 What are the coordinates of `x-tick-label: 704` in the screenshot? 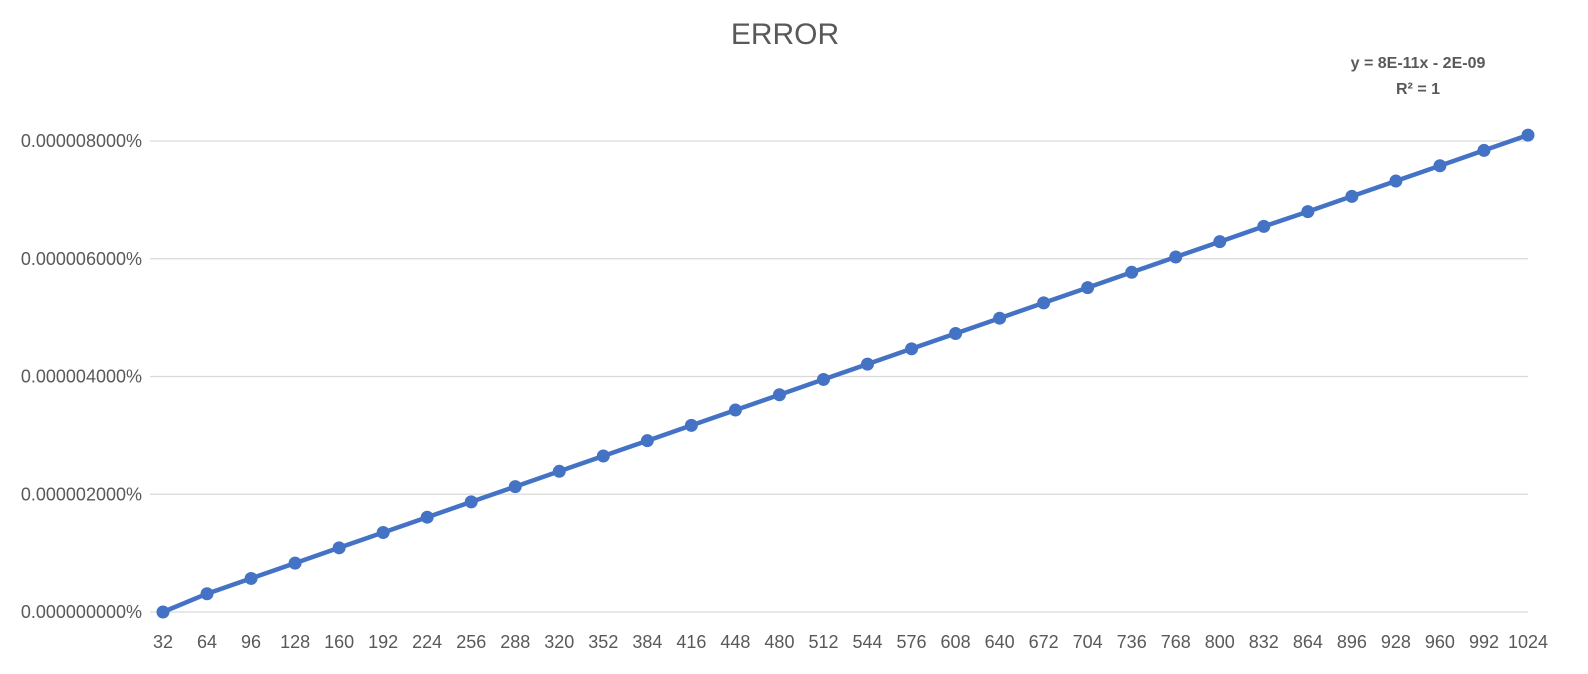 It's located at (1088, 642).